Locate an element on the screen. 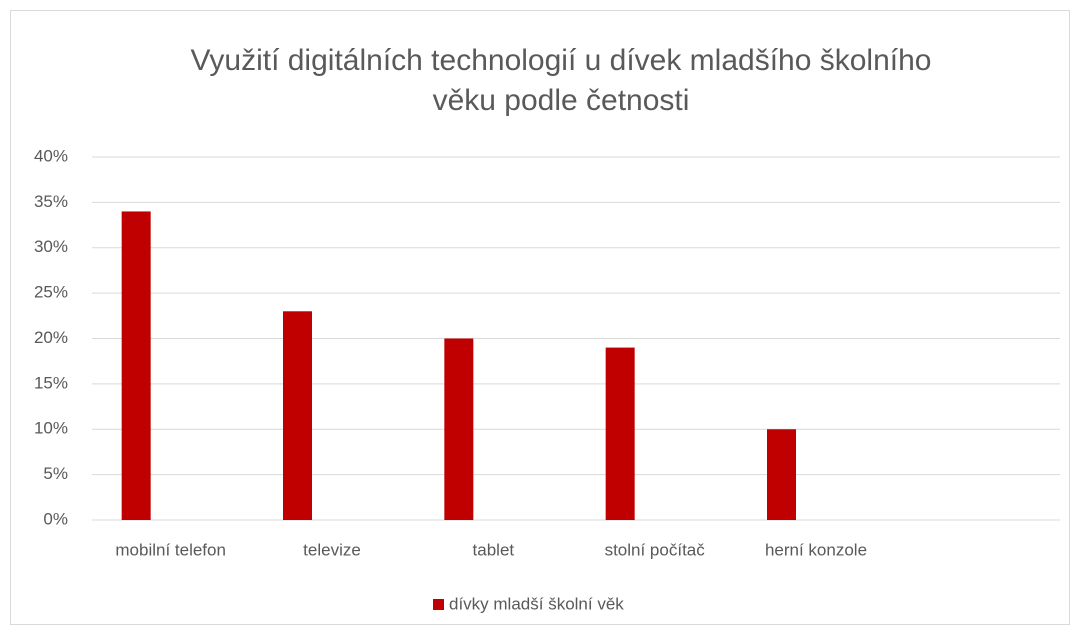 Image resolution: width=1080 pixels, height=635 pixels. y-tick-label: 10% is located at coordinates (51, 428).